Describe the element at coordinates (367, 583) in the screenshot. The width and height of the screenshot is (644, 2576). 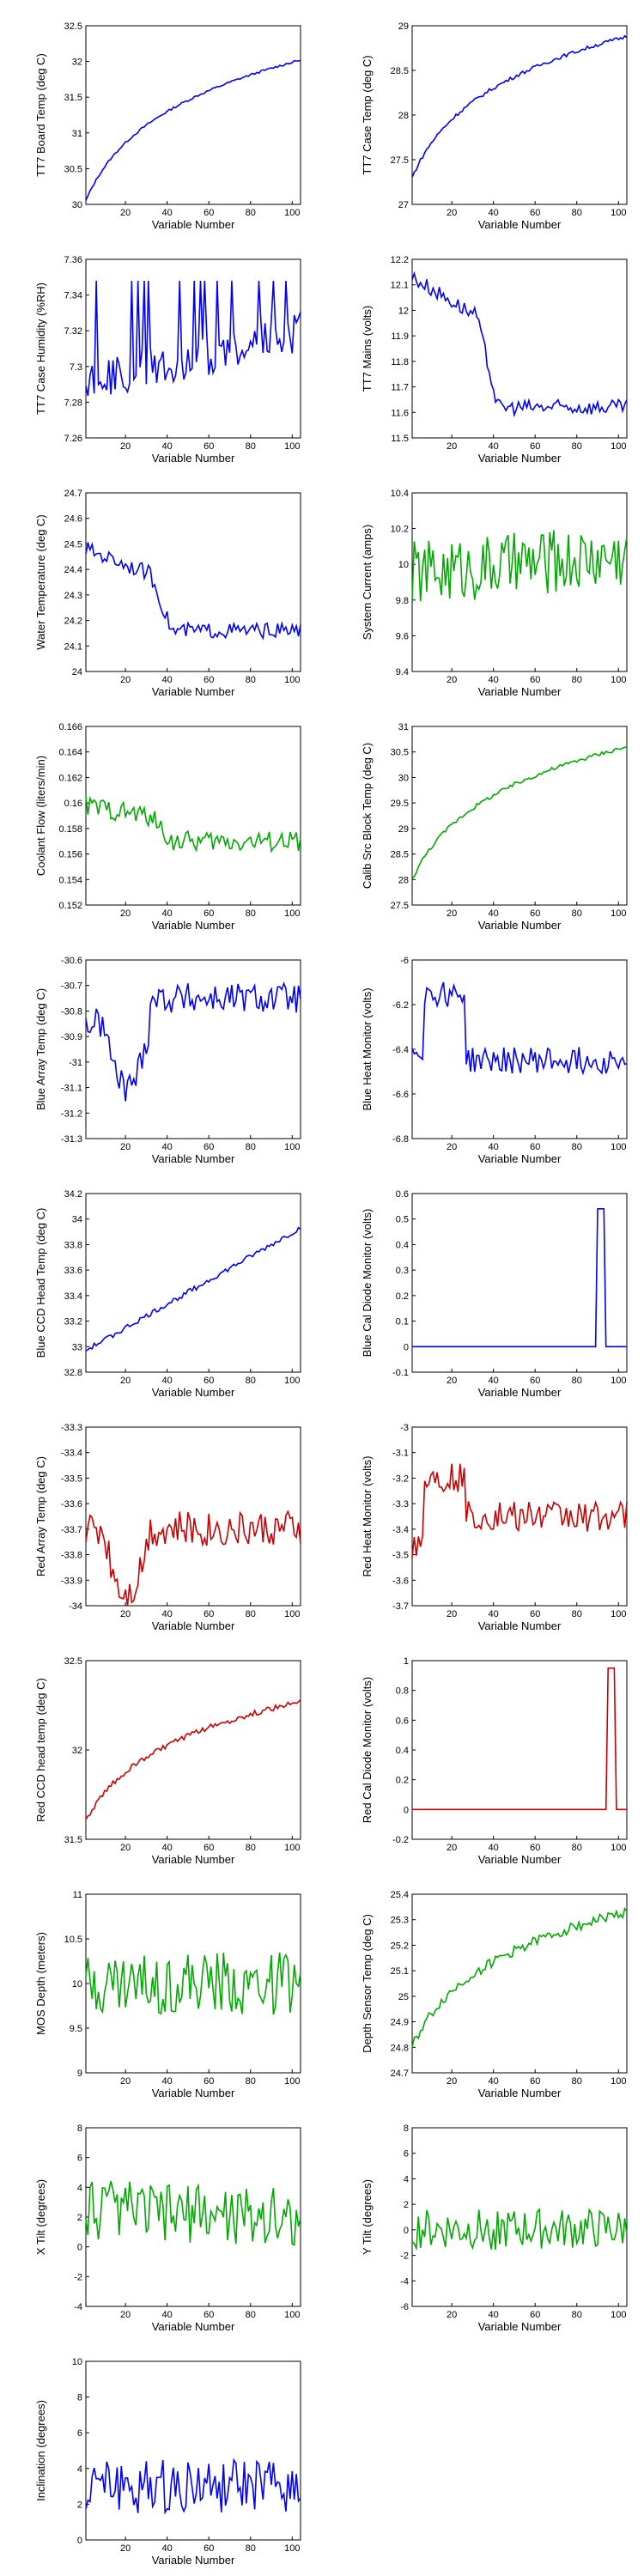
I see `y-axis-label: System Current (amps)` at that location.